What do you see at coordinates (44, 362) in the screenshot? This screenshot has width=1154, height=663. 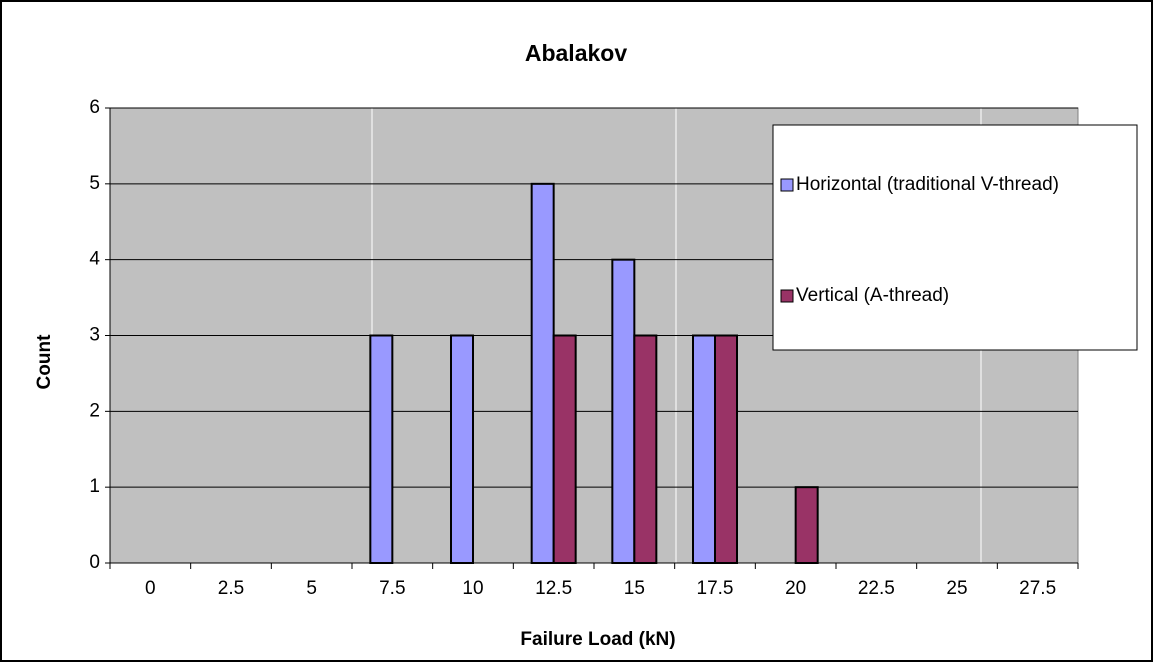 I see `y-axis-title: Count` at bounding box center [44, 362].